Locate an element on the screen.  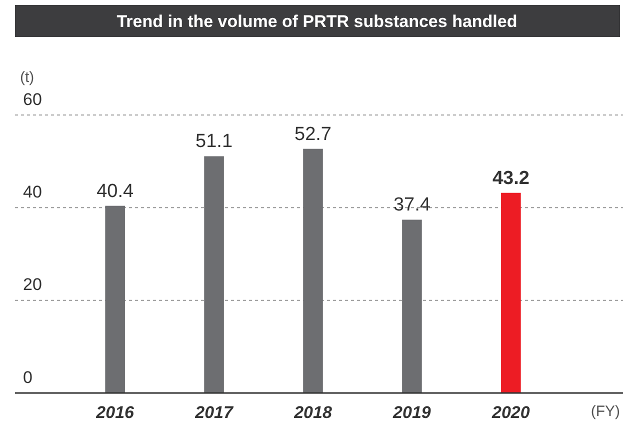
y-tick-label: 20 is located at coordinates (32, 284).